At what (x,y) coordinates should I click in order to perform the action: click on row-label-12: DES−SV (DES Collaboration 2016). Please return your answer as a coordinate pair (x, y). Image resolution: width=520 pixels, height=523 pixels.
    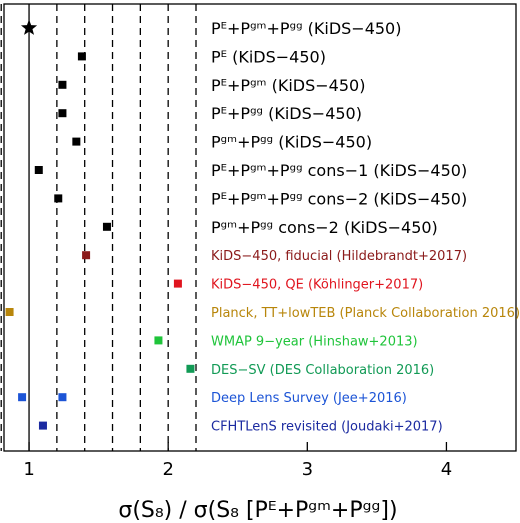
    Looking at the image, I should click on (322, 370).